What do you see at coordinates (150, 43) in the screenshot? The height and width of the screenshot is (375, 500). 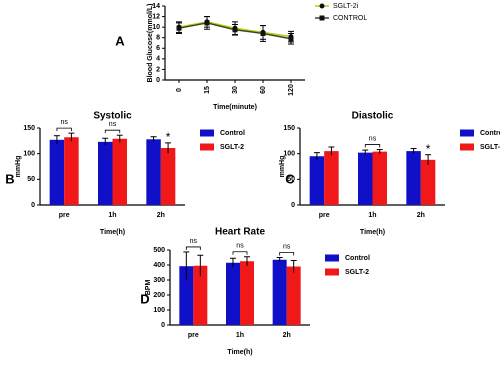 I see `y-axis-label: Blood Glucose(mmol/L)` at bounding box center [150, 43].